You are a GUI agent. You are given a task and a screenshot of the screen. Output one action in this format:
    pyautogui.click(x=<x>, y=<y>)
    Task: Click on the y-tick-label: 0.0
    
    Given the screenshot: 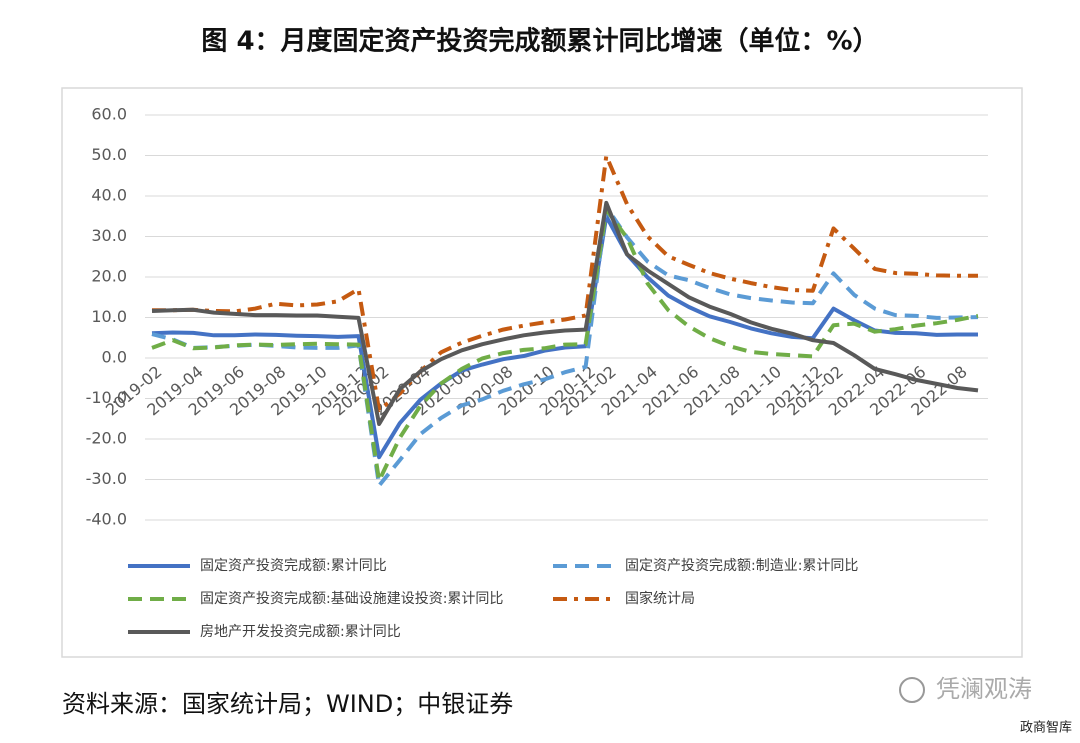 What is the action you would take?
    pyautogui.click(x=114, y=357)
    